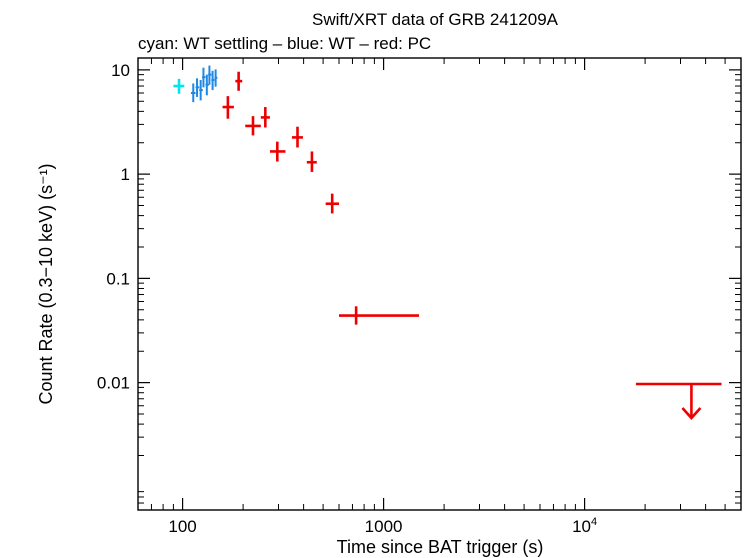 Image resolution: width=746 pixels, height=558 pixels. What do you see at coordinates (691, 413) in the screenshot?
I see `upper-limit-arrowhead` at bounding box center [691, 413].